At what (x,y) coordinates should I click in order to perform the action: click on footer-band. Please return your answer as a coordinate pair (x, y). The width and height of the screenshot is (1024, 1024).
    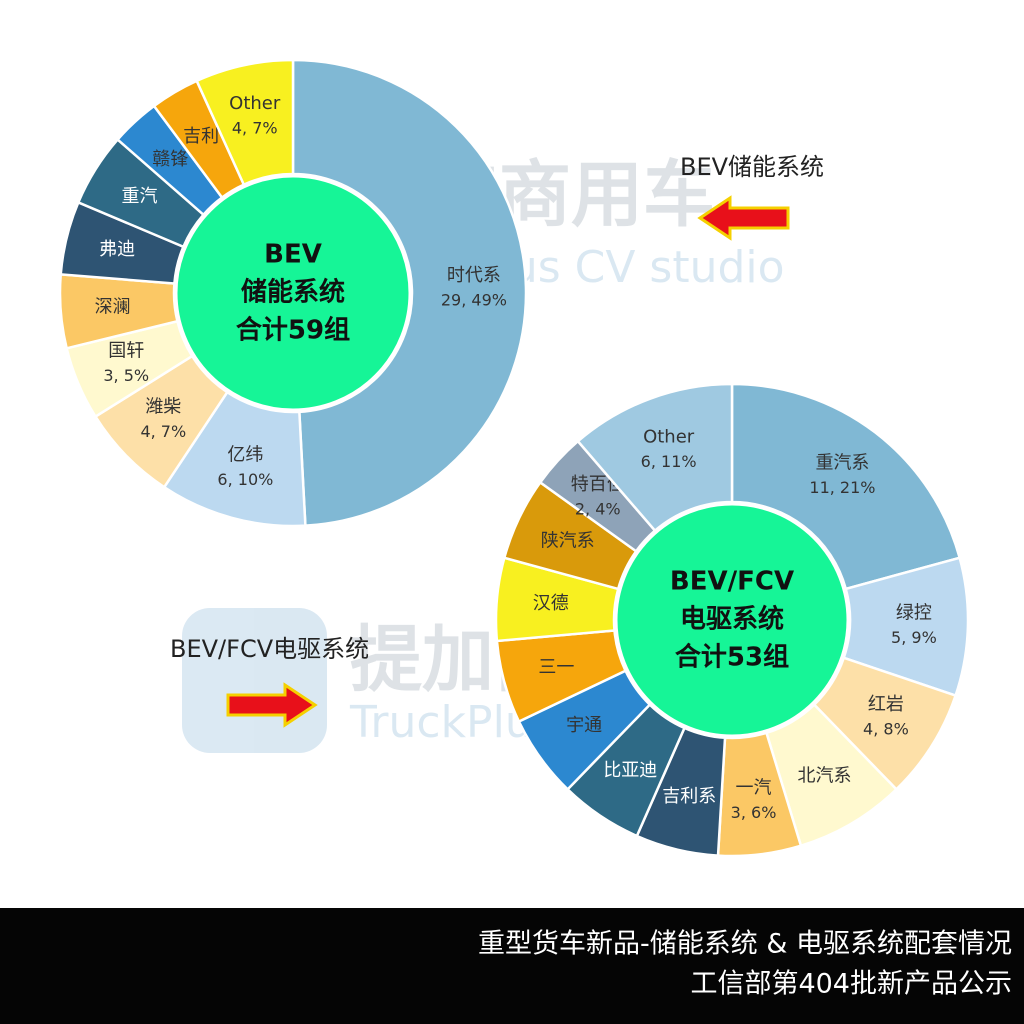
    Looking at the image, I should click on (512, 966).